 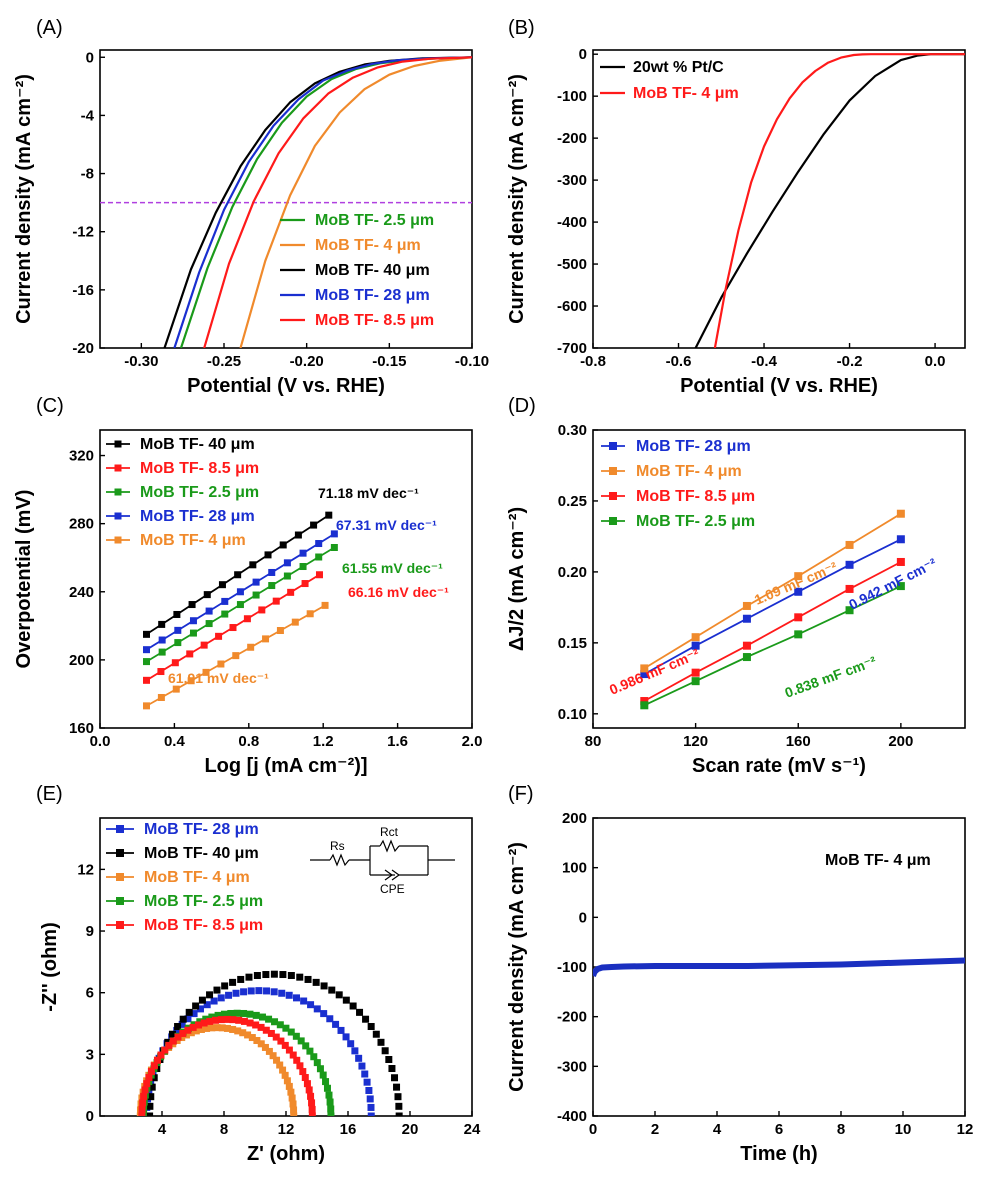 What do you see at coordinates (339, 860) in the screenshot?
I see `resistor-rs` at bounding box center [339, 860].